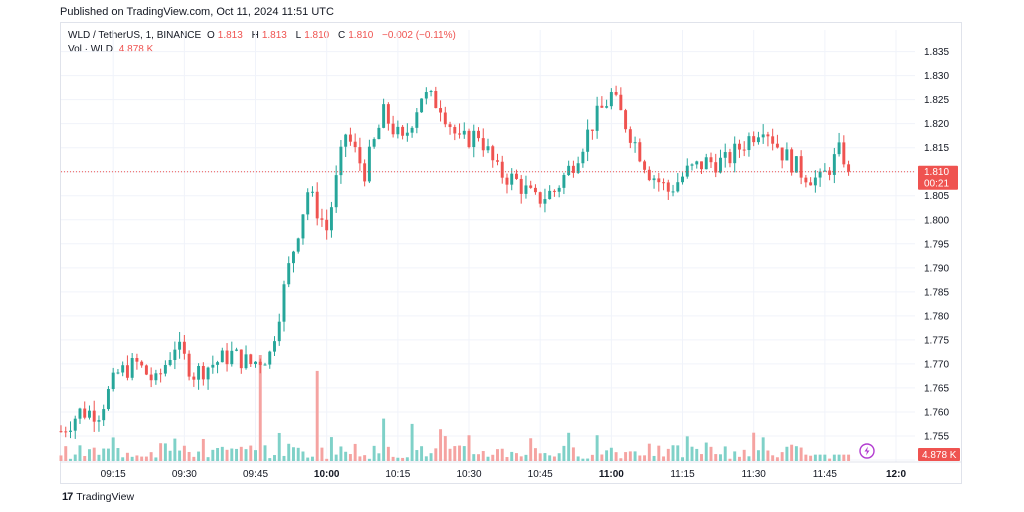 Image resolution: width=1024 pixels, height=512 pixels. I want to click on price-tick-label: 1.815, so click(936, 148).